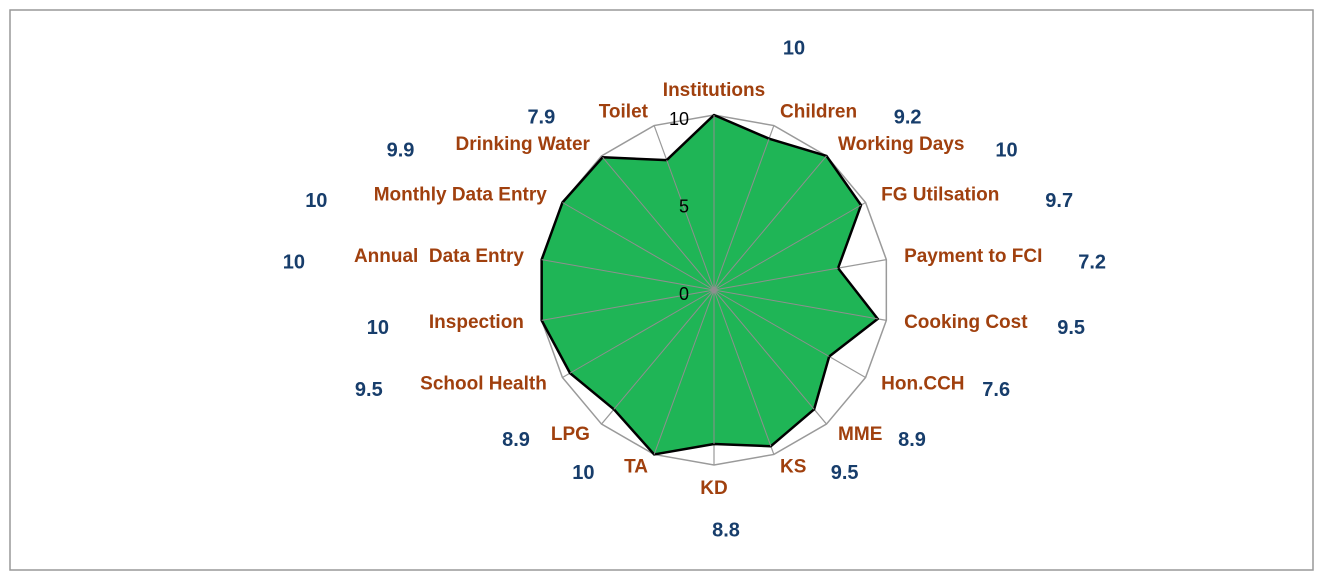  Describe the element at coordinates (714, 90) in the screenshot. I see `category-label: Institutions` at that location.